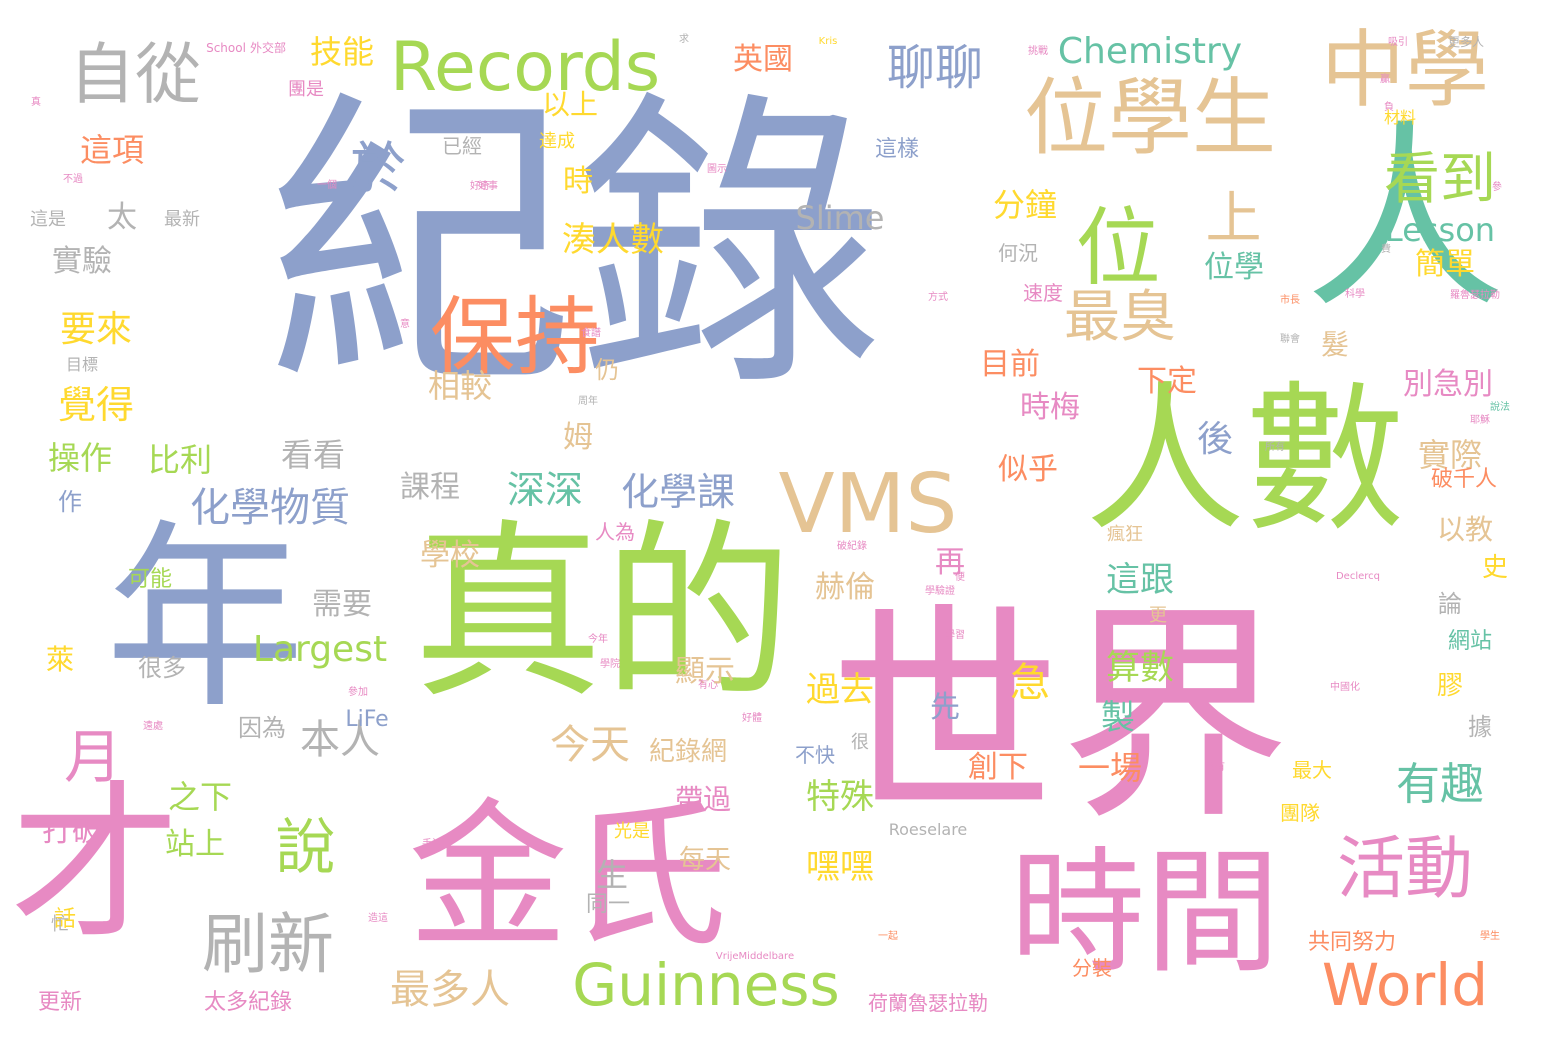  What do you see at coordinates (1060, 717) in the screenshot?
I see `word-w02: 世界` at bounding box center [1060, 717].